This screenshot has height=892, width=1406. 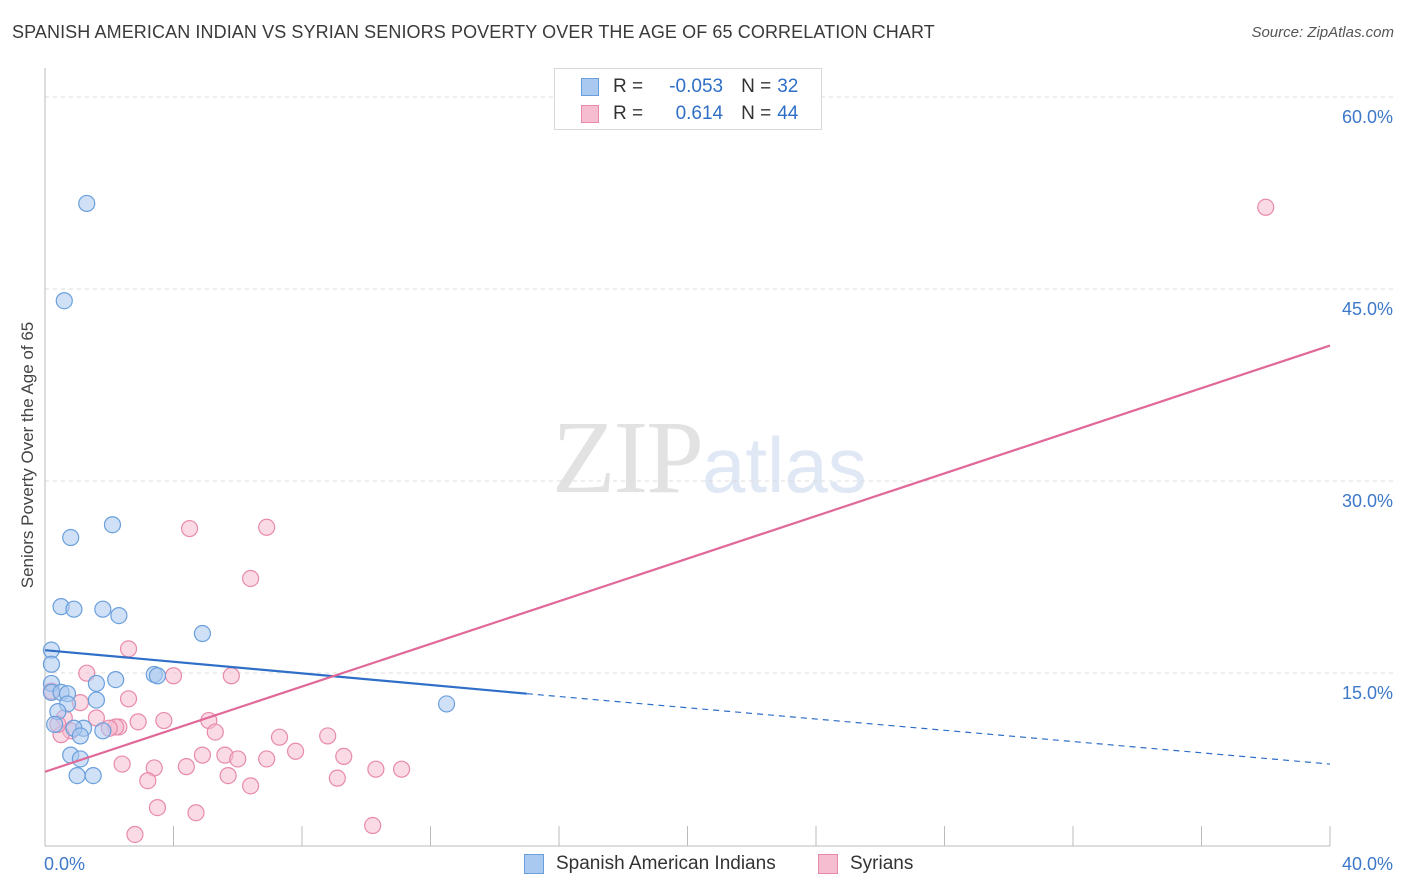 What do you see at coordinates (1367, 864) in the screenshot?
I see `x-tick-label-max: 40.0%` at bounding box center [1367, 864].